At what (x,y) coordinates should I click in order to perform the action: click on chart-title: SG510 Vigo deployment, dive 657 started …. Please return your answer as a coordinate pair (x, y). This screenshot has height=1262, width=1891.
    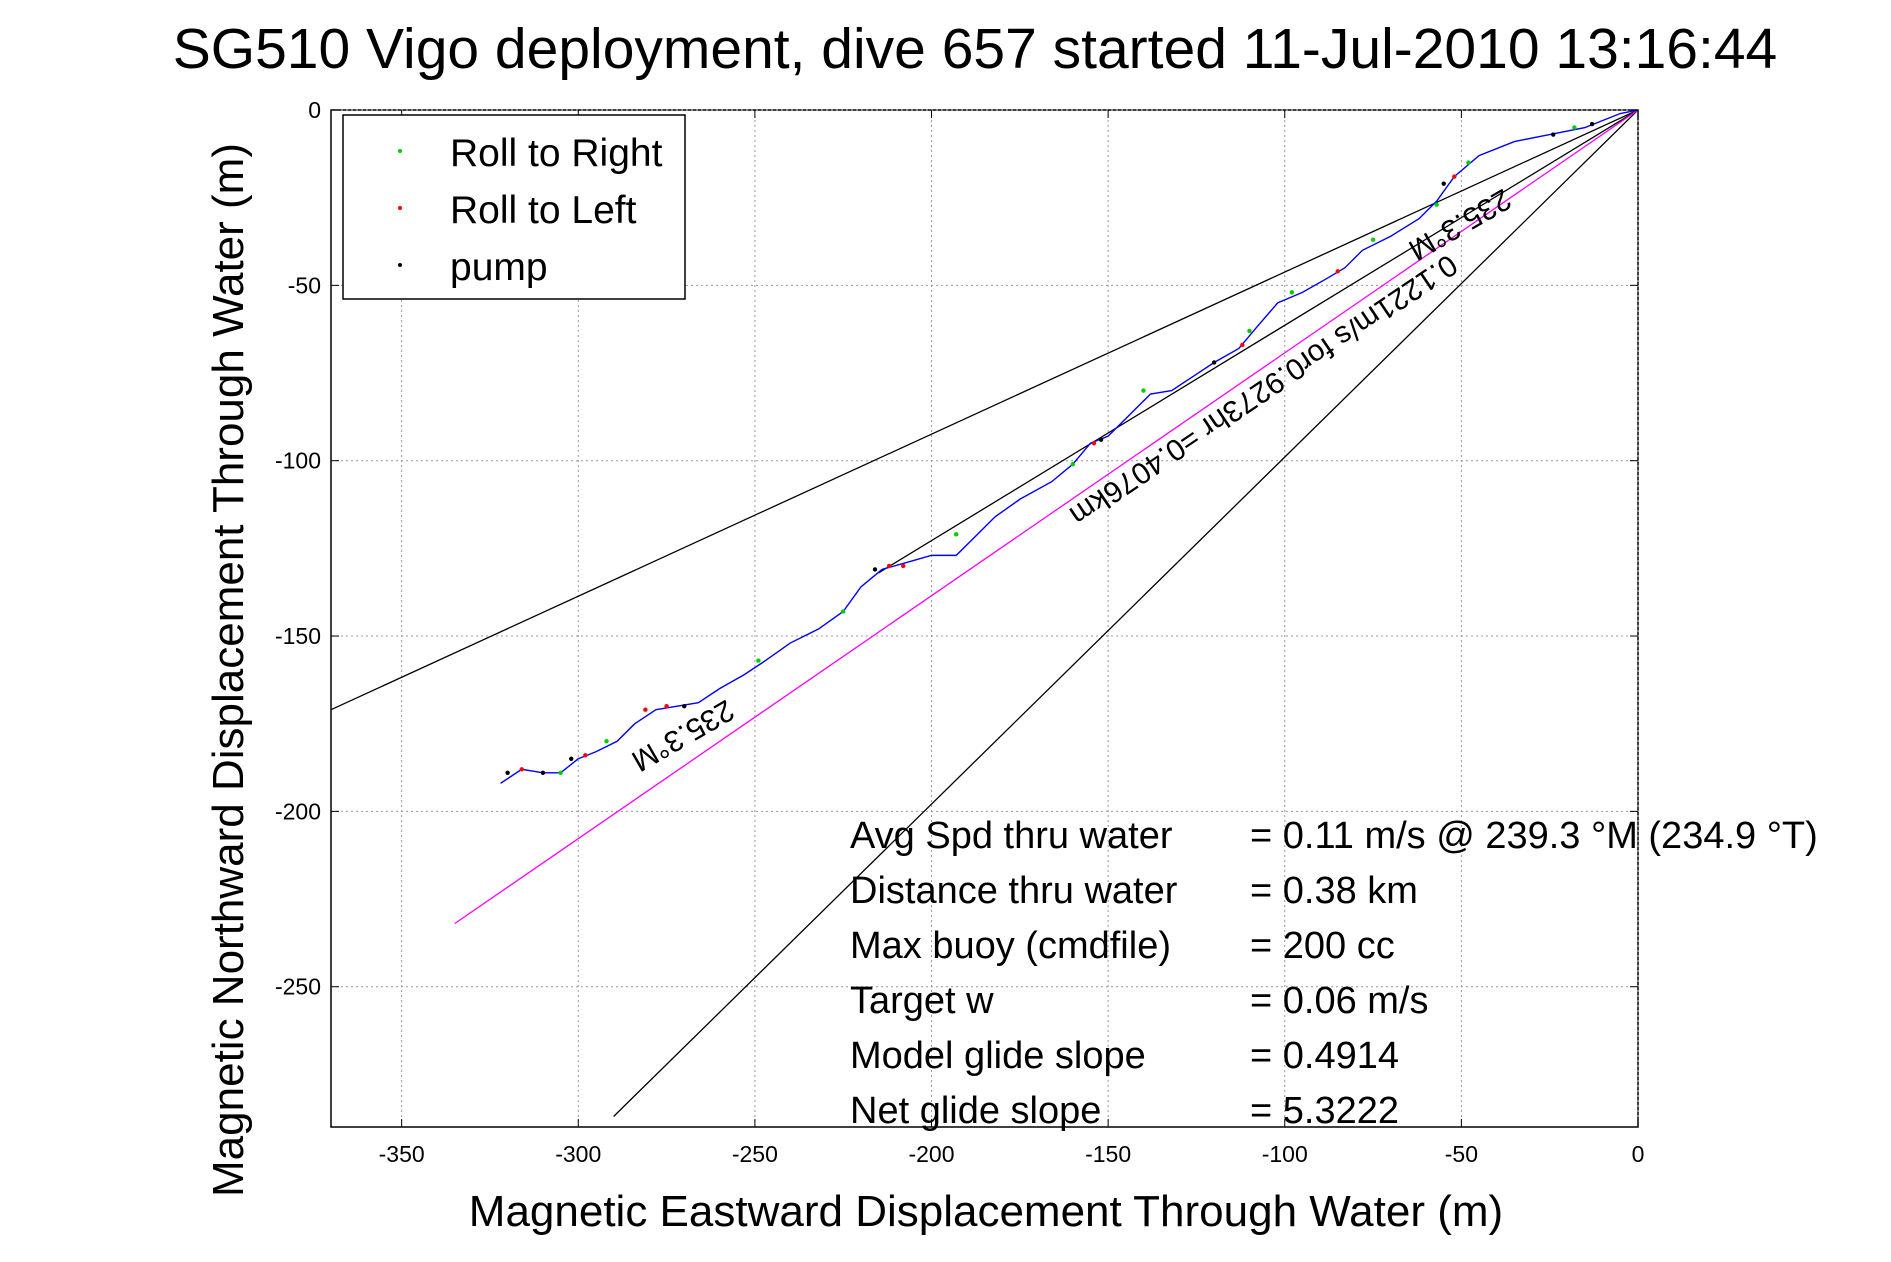
    Looking at the image, I should click on (975, 49).